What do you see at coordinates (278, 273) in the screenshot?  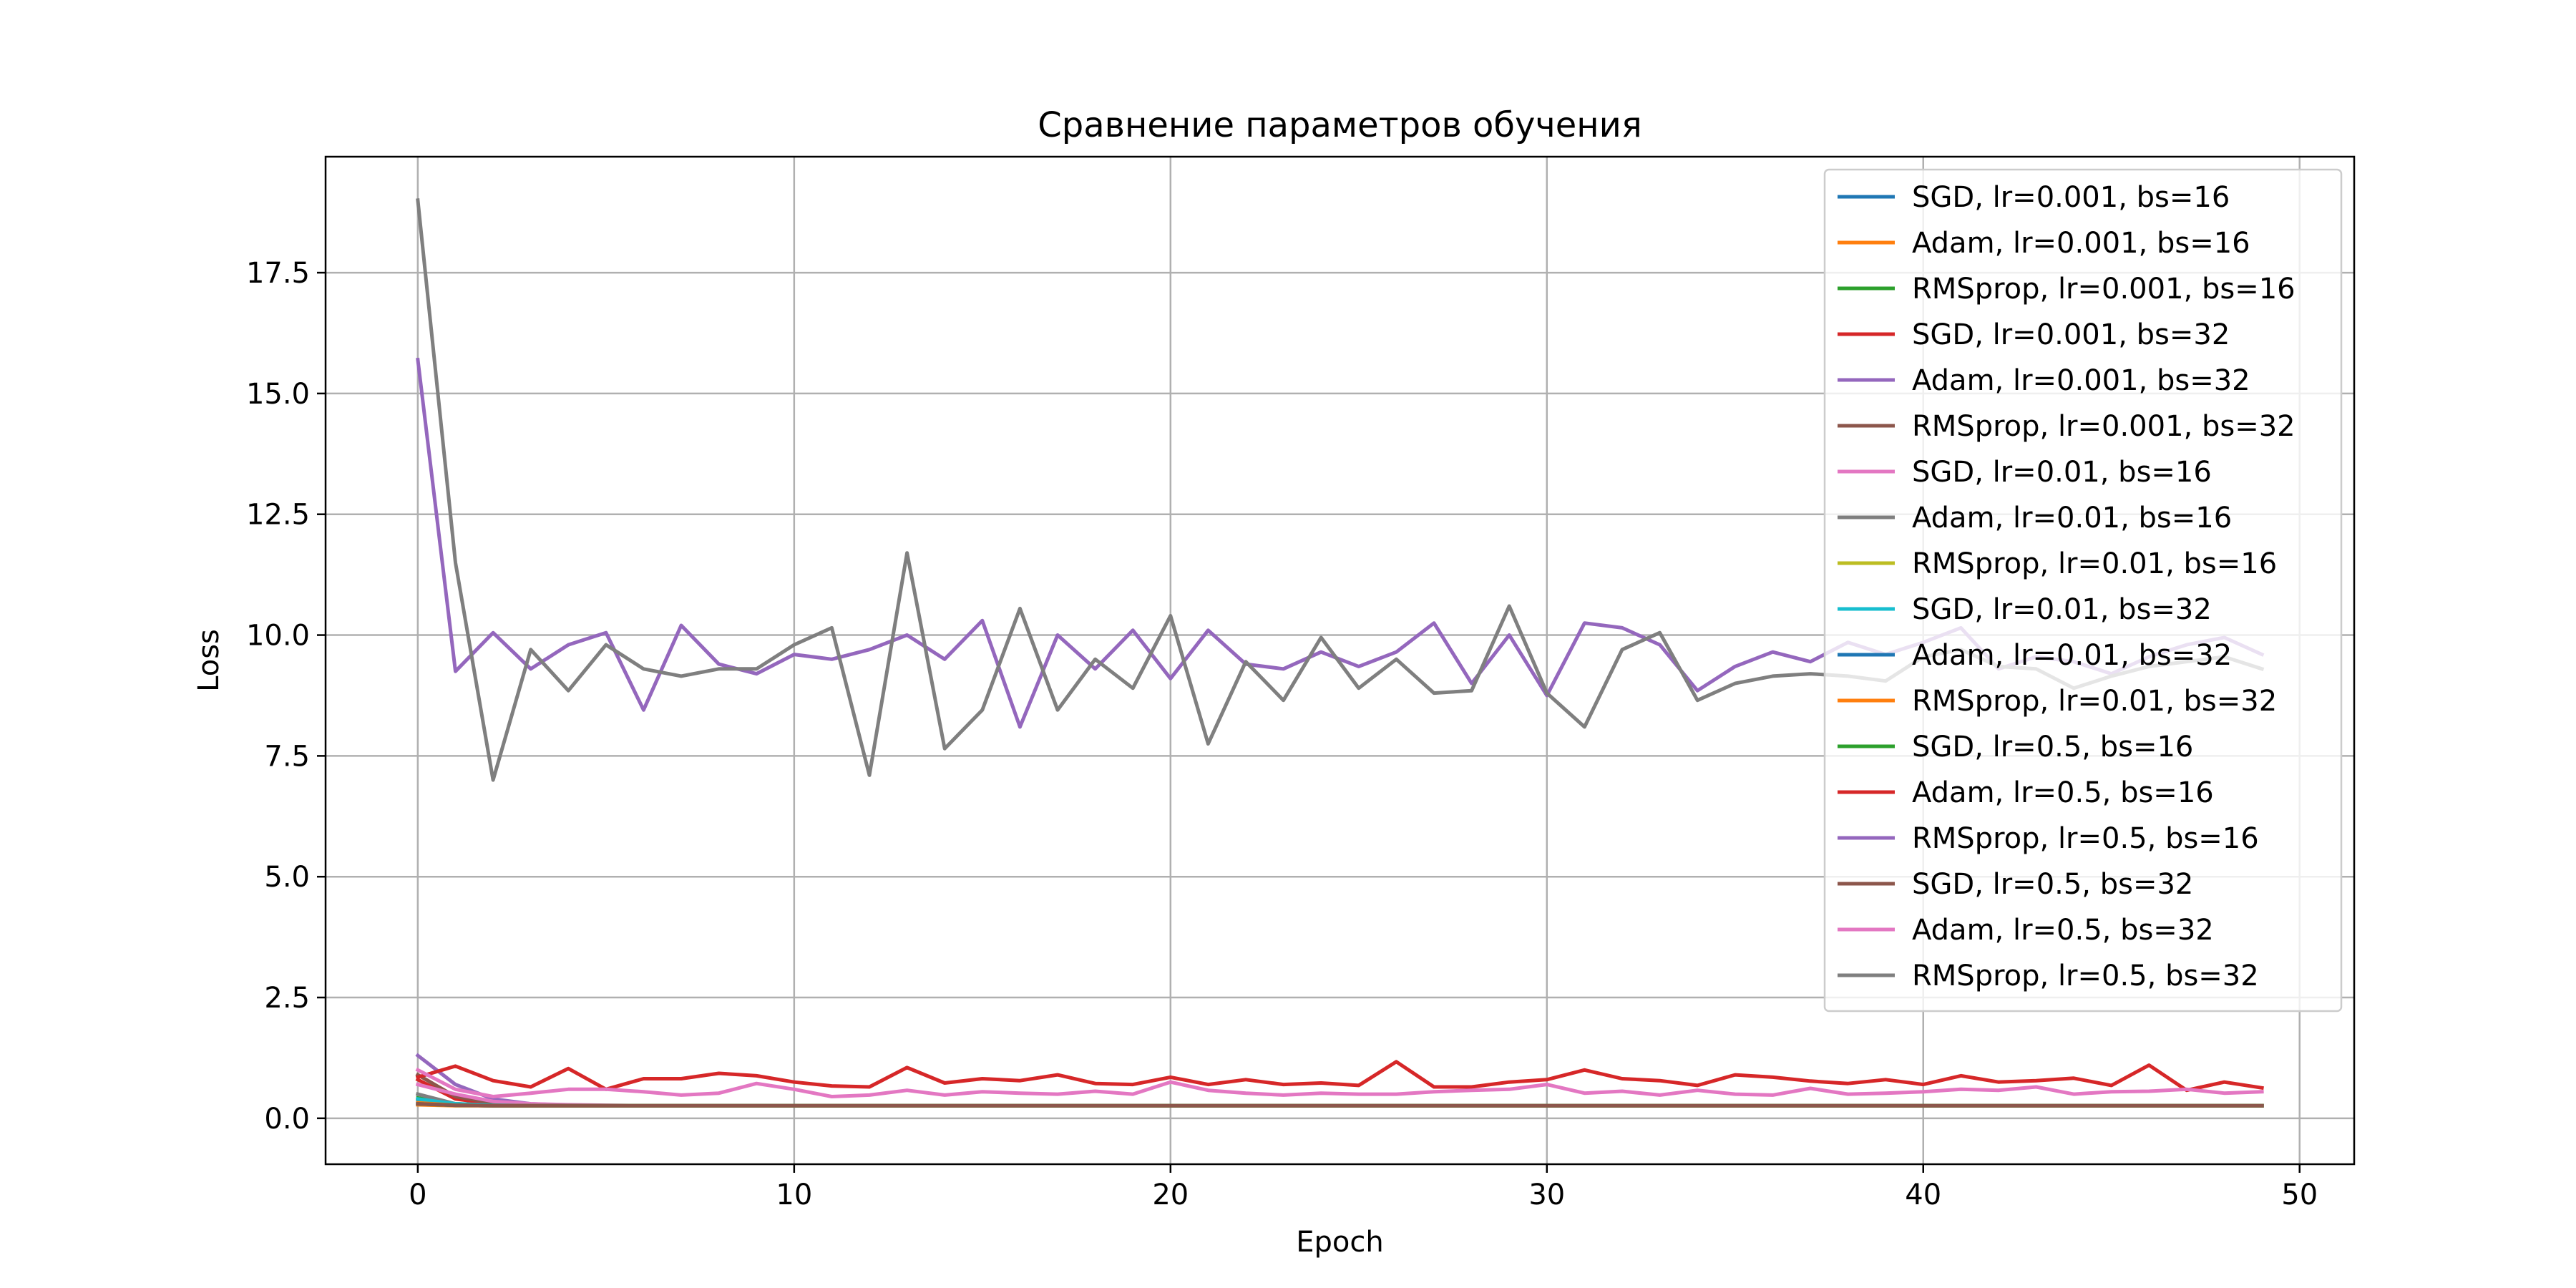 I see `y-tick-label: 17.5` at bounding box center [278, 273].